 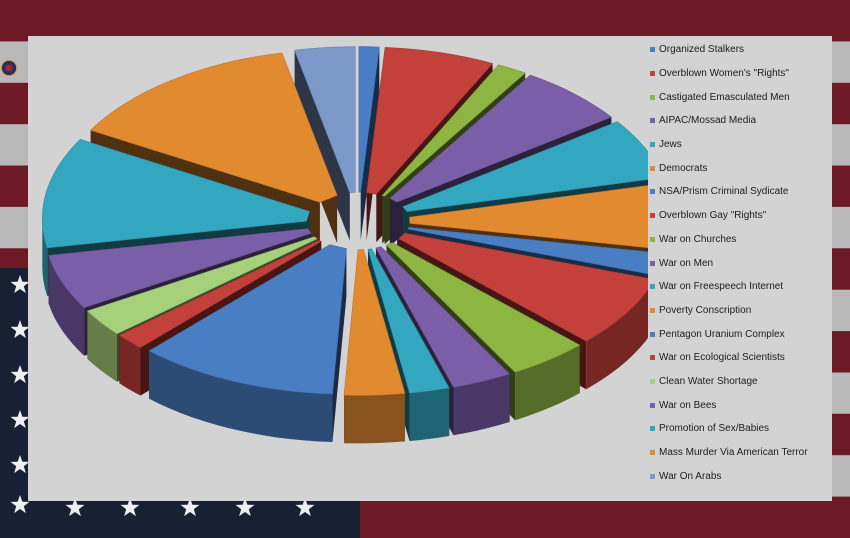 What do you see at coordinates (722, 334) in the screenshot?
I see `legend-label: Pentagon Uranium Complex` at bounding box center [722, 334].